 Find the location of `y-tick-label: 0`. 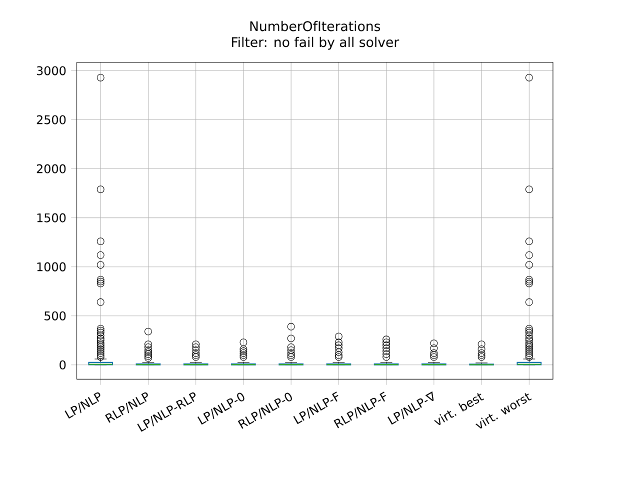

y-tick-label: 0 is located at coordinates (63, 365).